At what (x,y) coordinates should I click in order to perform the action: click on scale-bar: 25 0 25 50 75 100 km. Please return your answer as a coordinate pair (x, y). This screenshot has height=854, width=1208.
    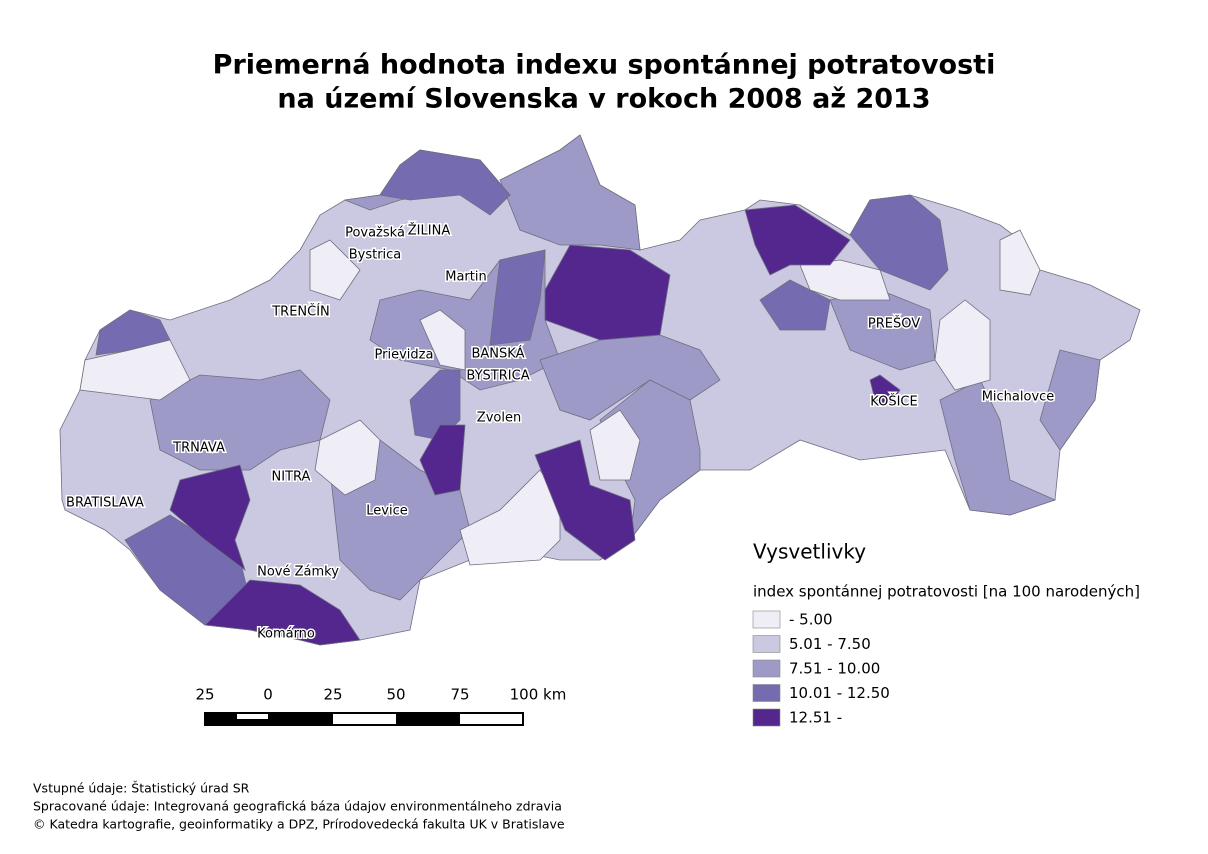
    Looking at the image, I should click on (380, 706).